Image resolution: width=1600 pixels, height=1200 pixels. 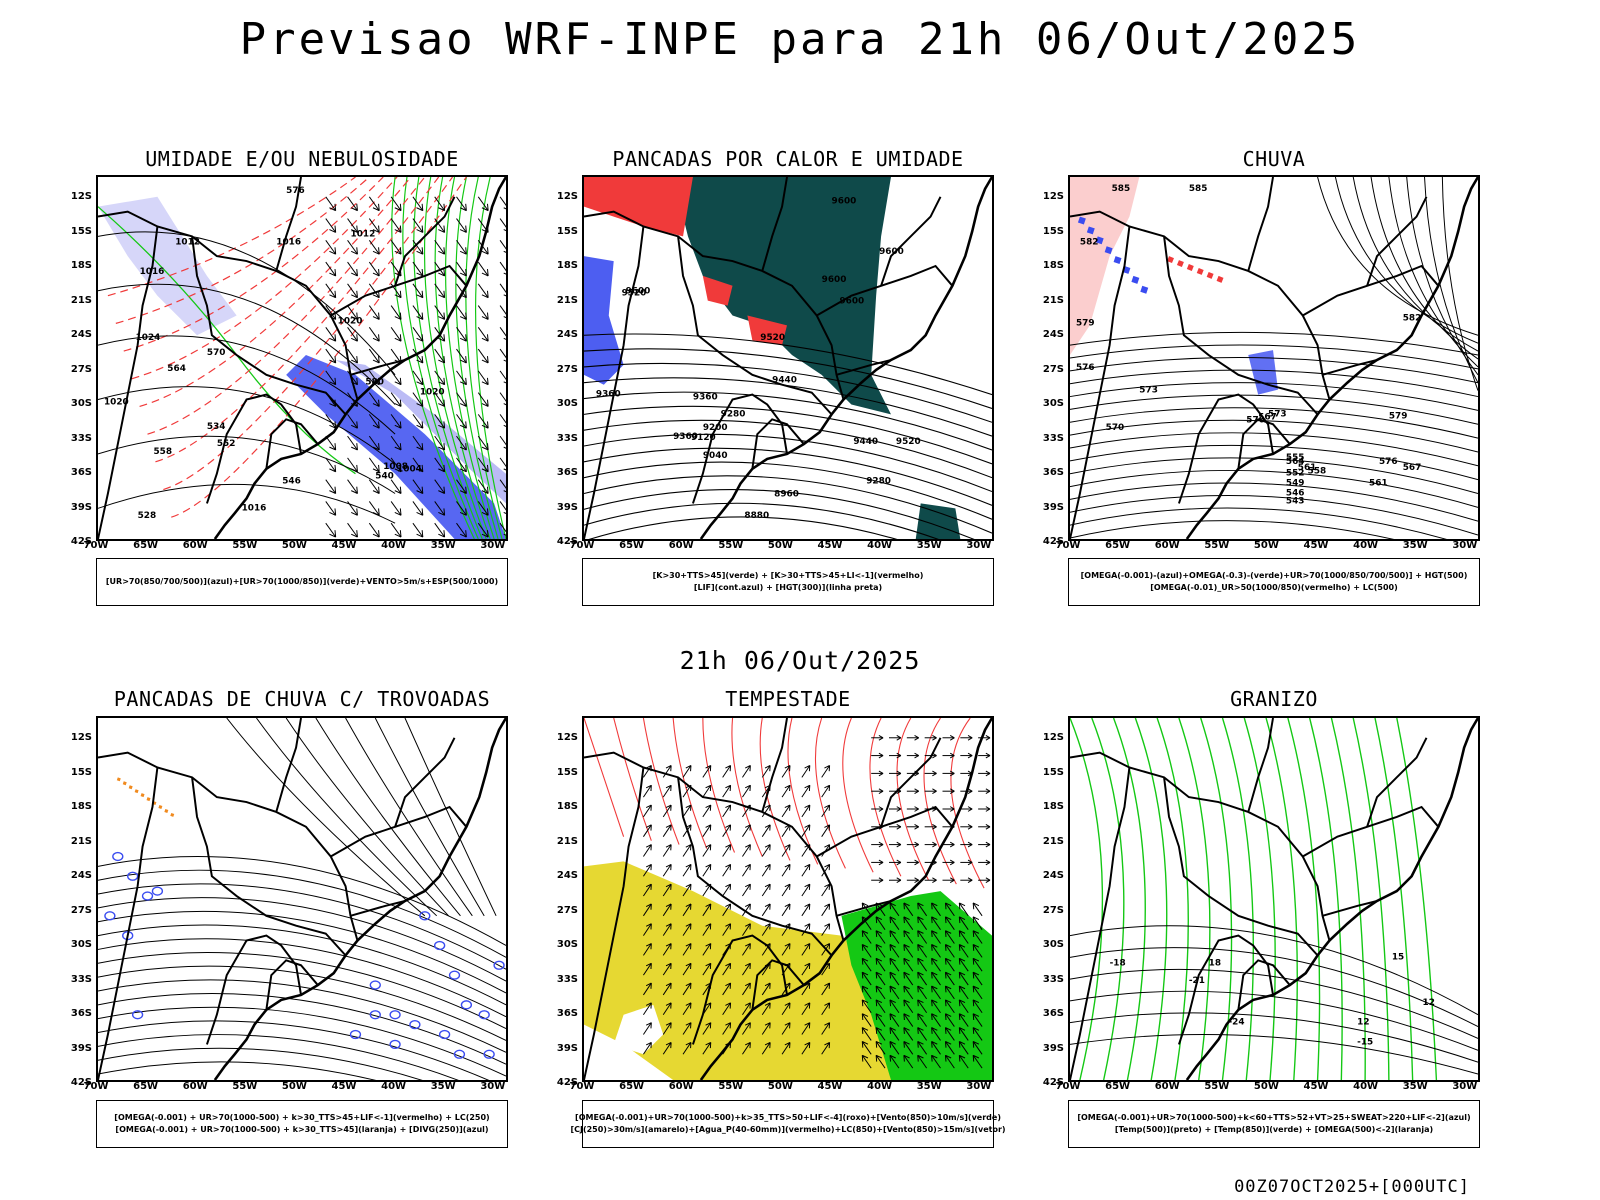 I want to click on map-canvas, so click(x=788, y=899).